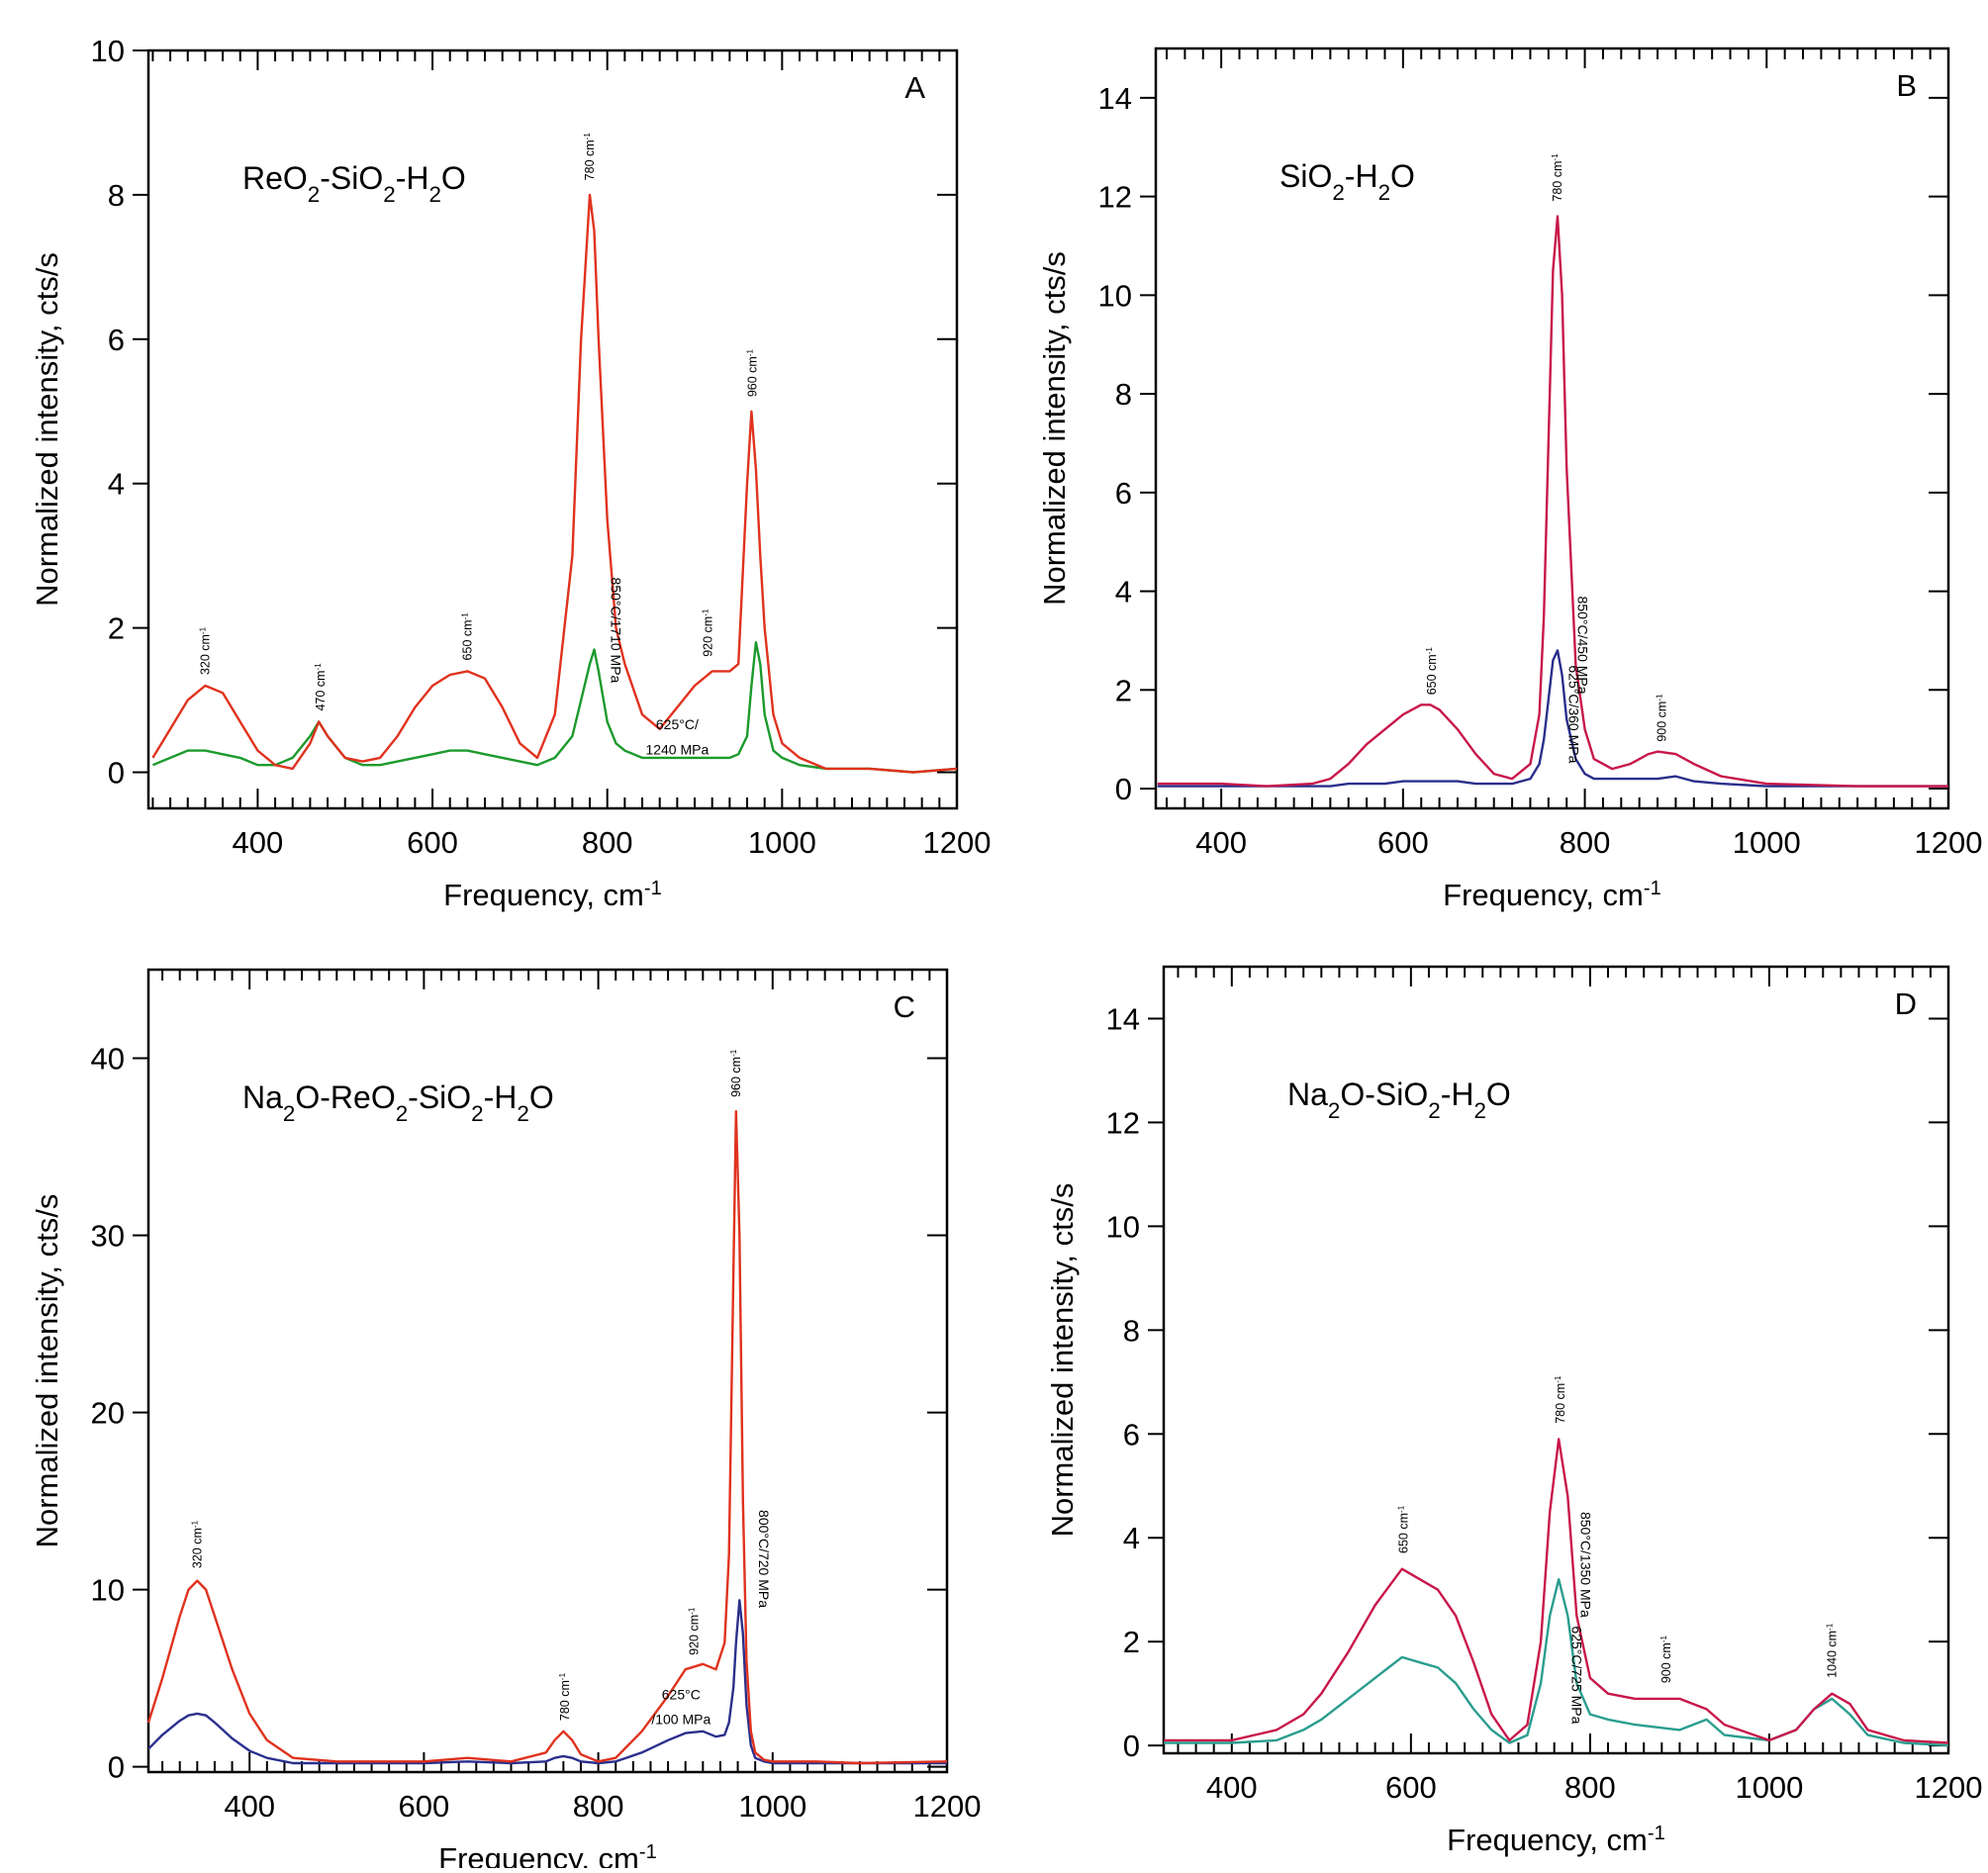  I want to click on condition-label: 625°C, so click(682, 1695).